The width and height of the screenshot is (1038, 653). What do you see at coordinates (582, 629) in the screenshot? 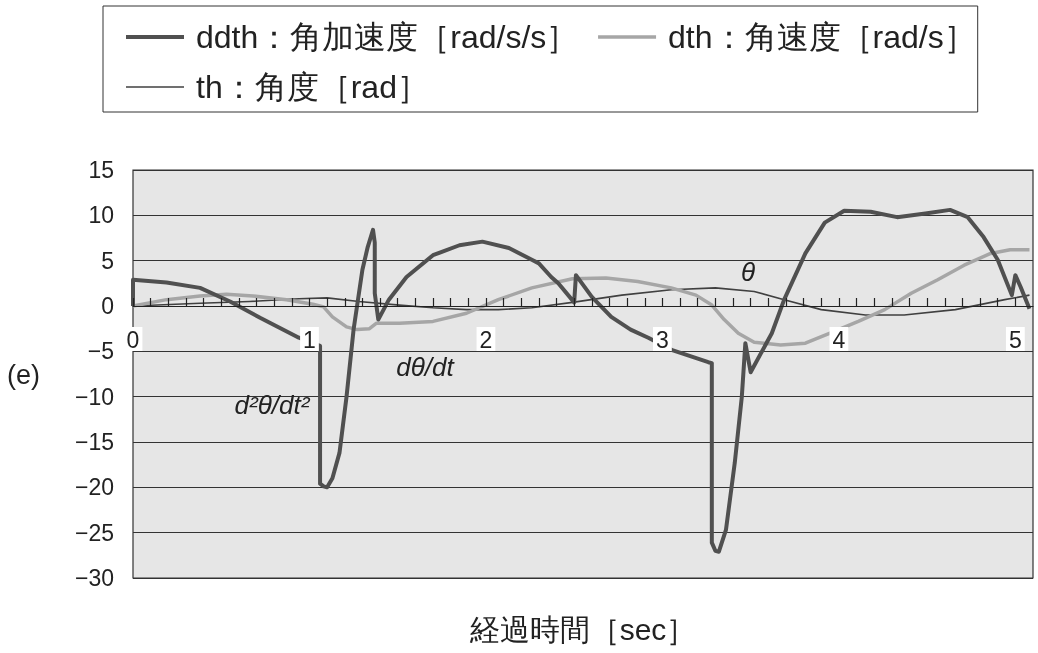
I see `x-axis-title: 経過時間［sec］` at bounding box center [582, 629].